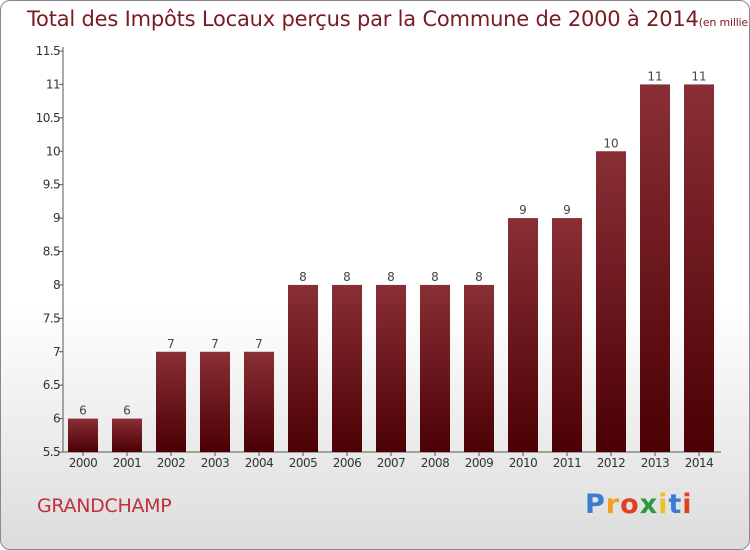 The height and width of the screenshot is (550, 750). I want to click on y-tick-label: 11, so click(53, 84).